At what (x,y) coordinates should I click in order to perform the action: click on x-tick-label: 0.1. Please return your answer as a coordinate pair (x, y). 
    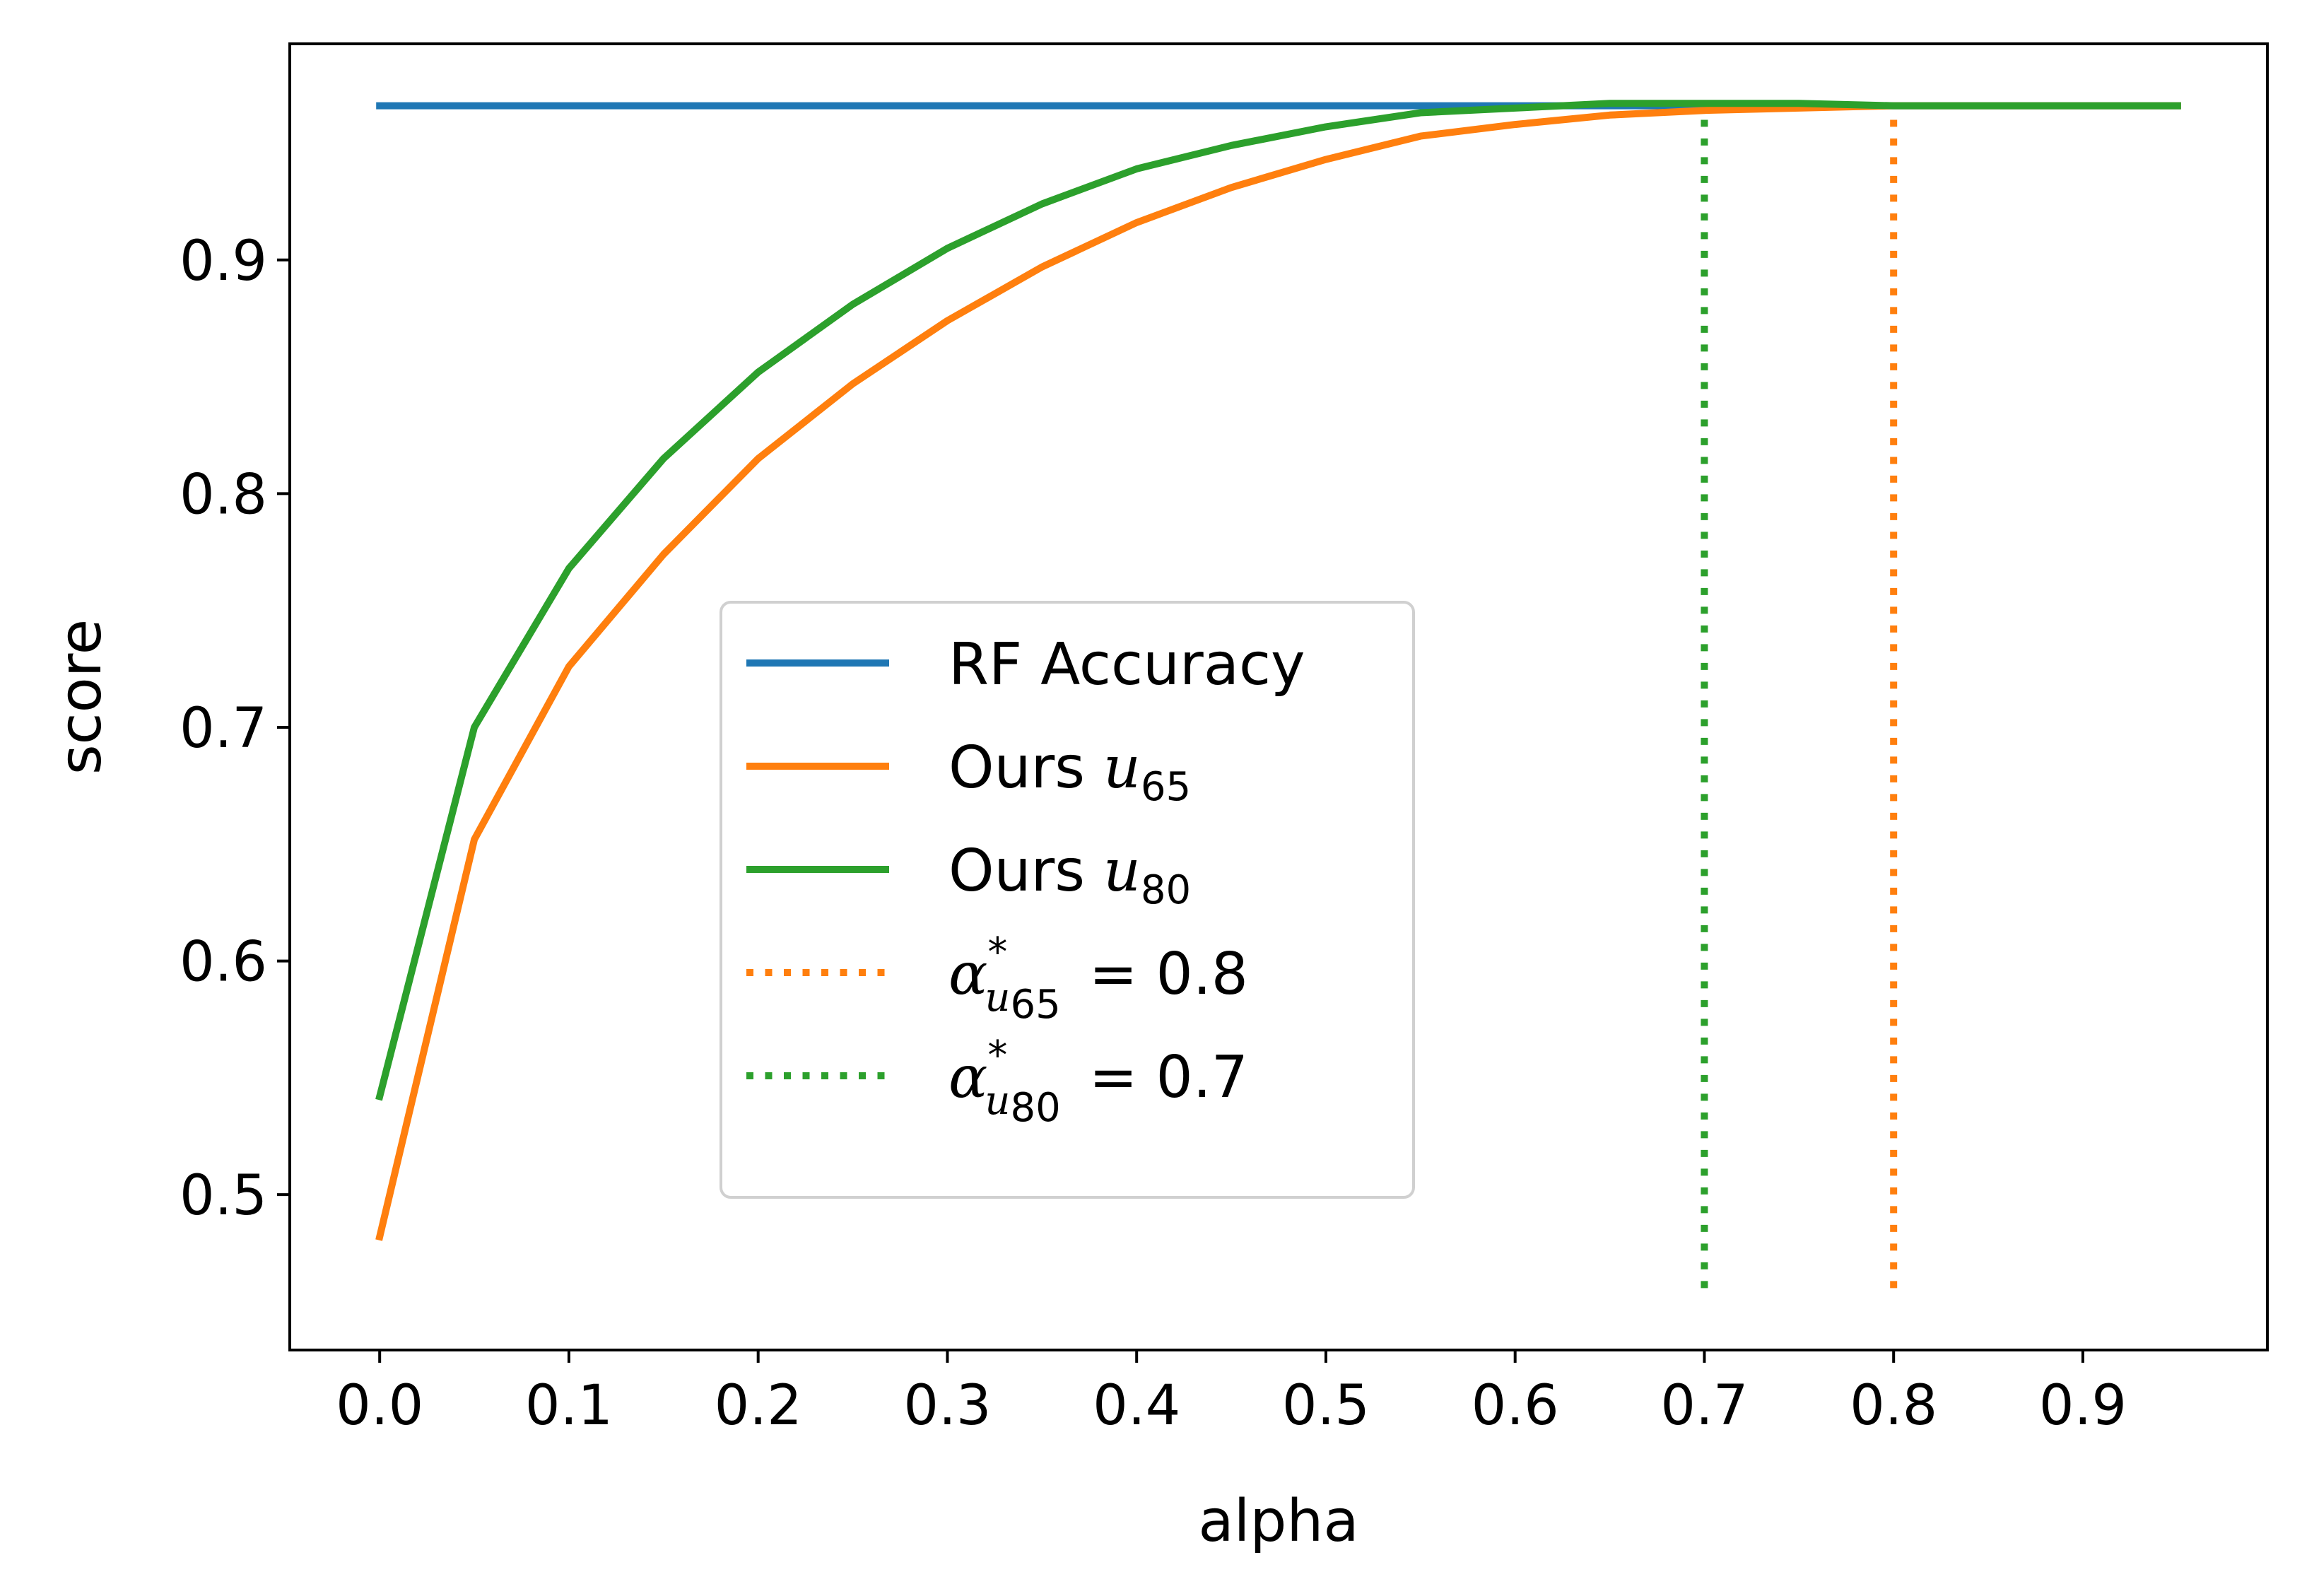
    Looking at the image, I should click on (569, 1406).